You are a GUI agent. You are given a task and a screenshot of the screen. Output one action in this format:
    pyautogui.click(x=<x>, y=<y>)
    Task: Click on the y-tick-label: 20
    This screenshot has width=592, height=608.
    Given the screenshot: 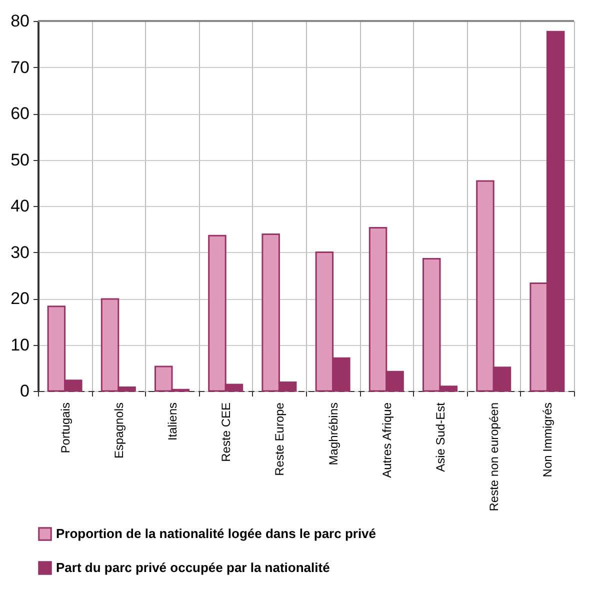 What is the action you would take?
    pyautogui.click(x=20, y=298)
    